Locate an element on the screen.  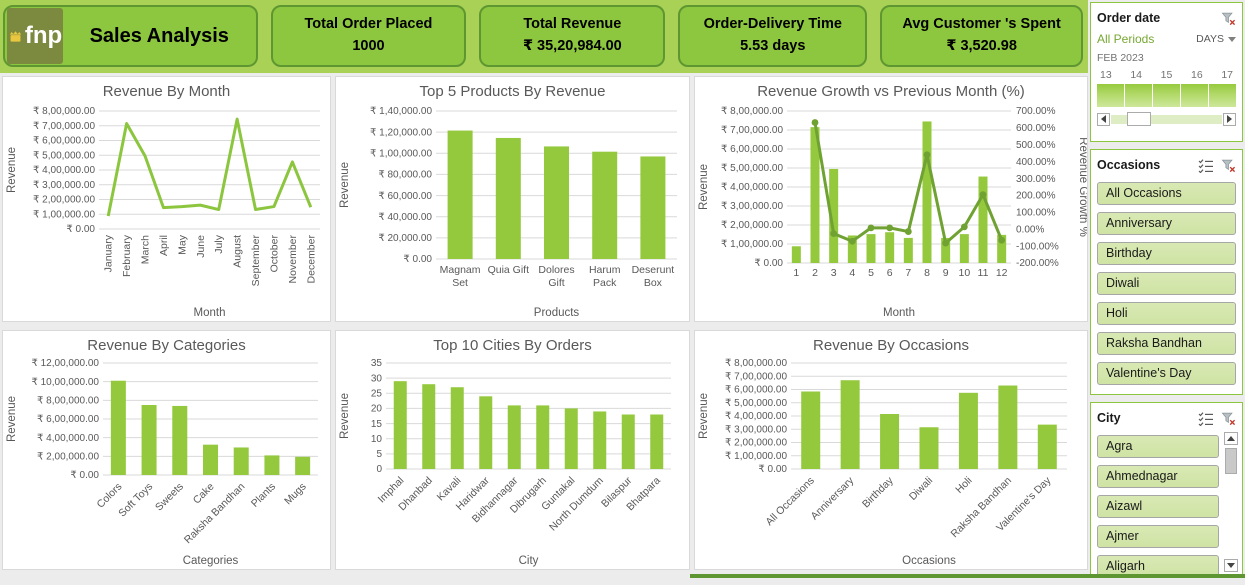
scroll-left-button is located at coordinates (1103, 119).